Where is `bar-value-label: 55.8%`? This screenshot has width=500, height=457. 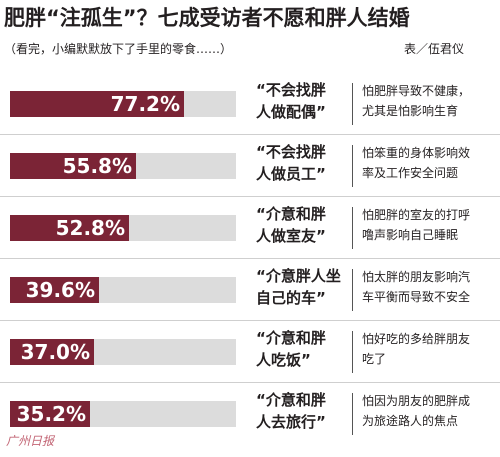 bar-value-label: 55.8% is located at coordinates (97, 166).